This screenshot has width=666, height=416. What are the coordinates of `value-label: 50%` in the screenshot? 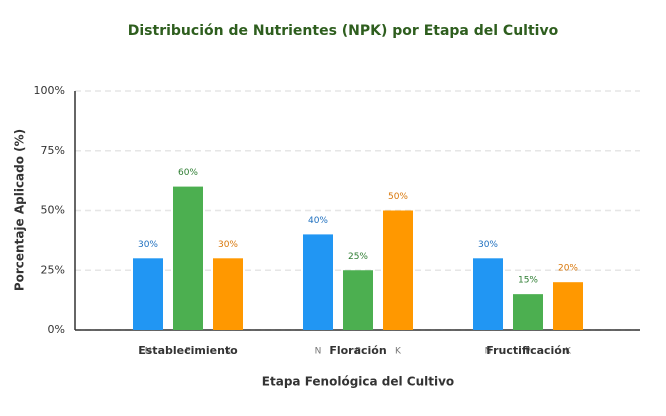 It's located at (398, 197).